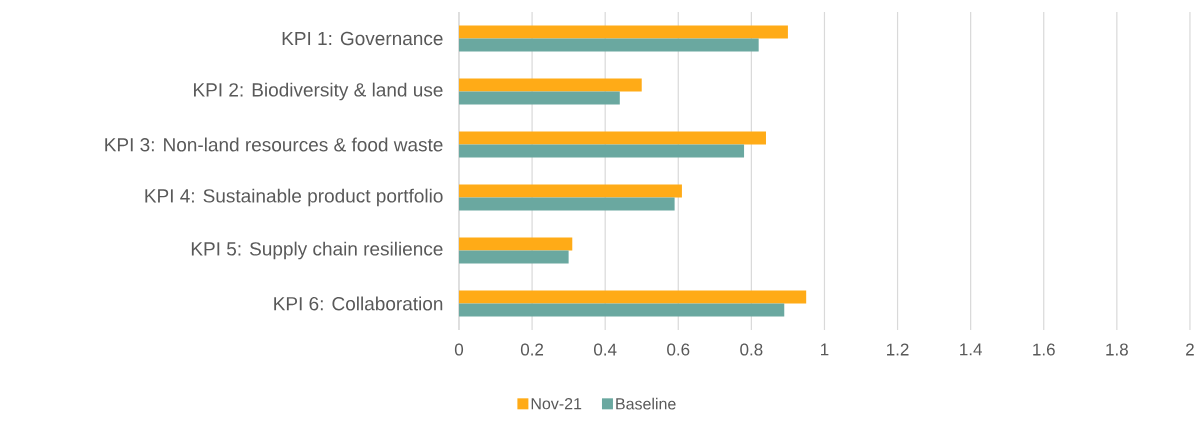 The width and height of the screenshot is (1198, 433). I want to click on x-tick-label: 0, so click(459, 349).